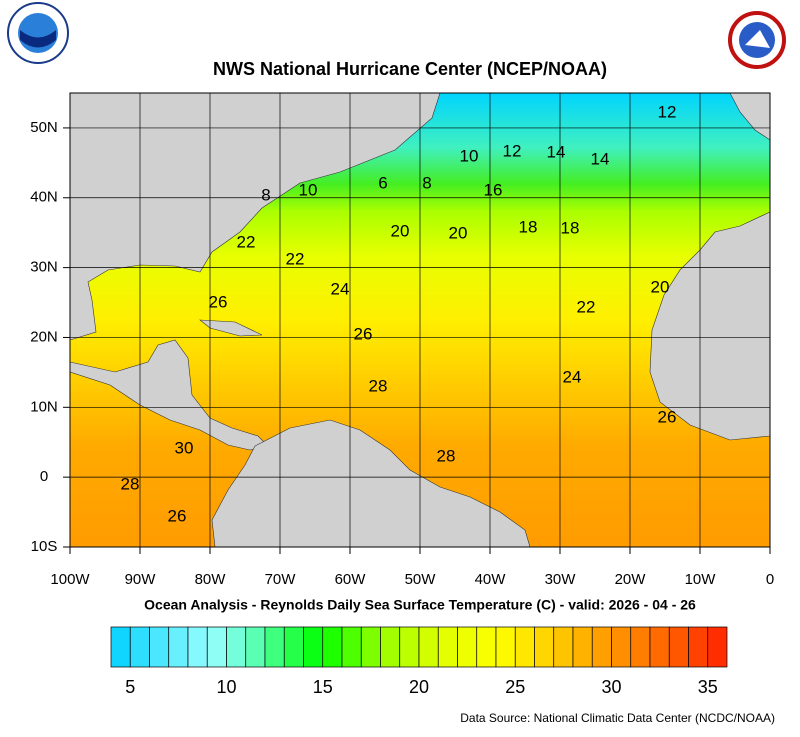 This screenshot has height=737, width=800. I want to click on x-tick-label: 60W, so click(351, 579).